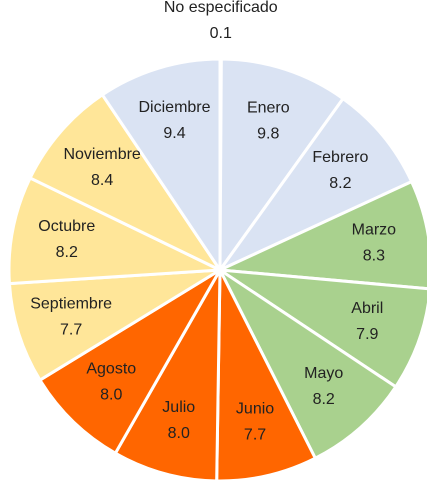 Image resolution: width=427 pixels, height=483 pixels. I want to click on slice-value: 7.9, so click(367, 334).